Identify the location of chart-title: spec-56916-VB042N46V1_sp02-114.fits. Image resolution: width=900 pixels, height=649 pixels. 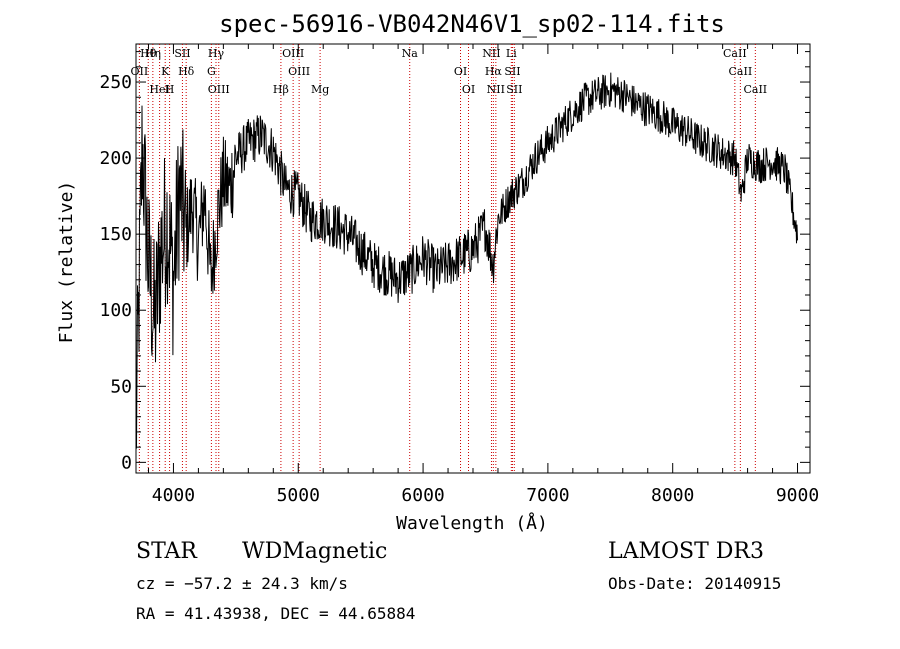
(472, 24).